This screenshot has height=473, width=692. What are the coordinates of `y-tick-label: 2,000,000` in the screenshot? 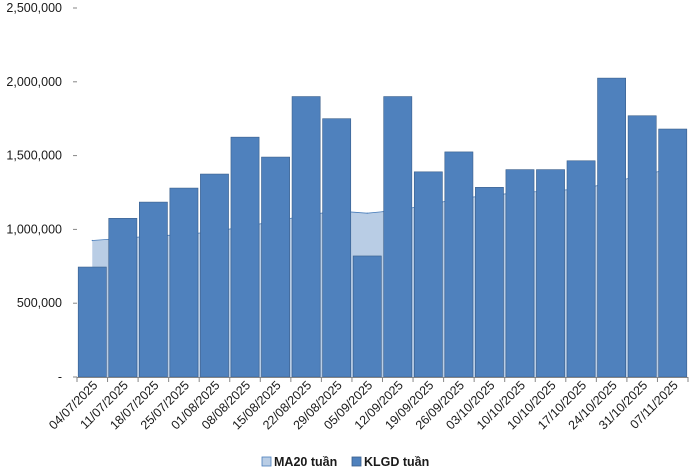 It's located at (34, 82).